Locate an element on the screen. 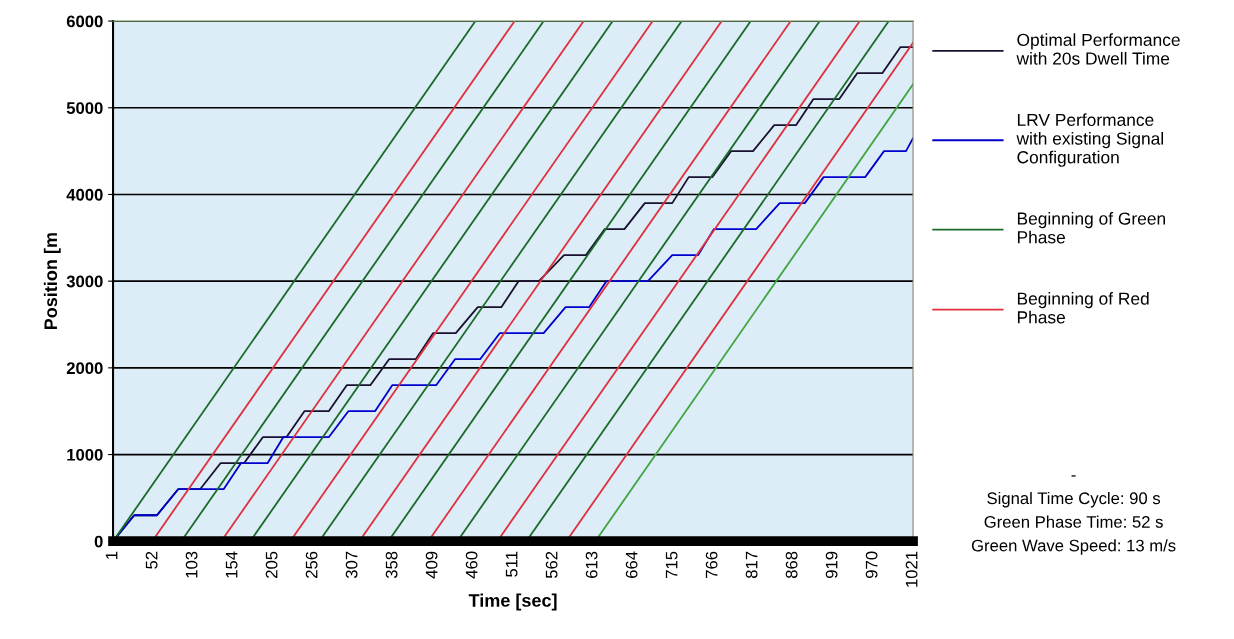  legend-label: Optimal Performance with 20s Dwell Time is located at coordinates (1098, 49).